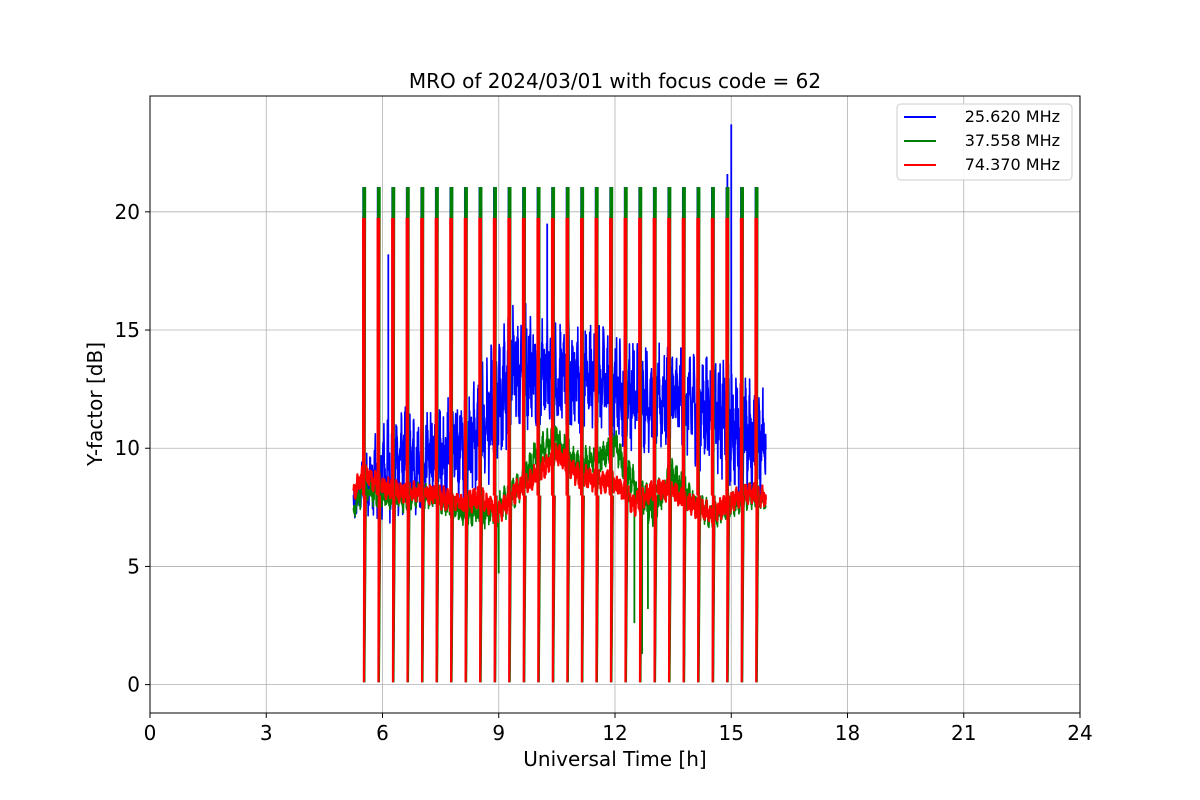 The width and height of the screenshot is (1200, 800). What do you see at coordinates (1012, 164) in the screenshot?
I see `legend-label: 74.370 MHz` at bounding box center [1012, 164].